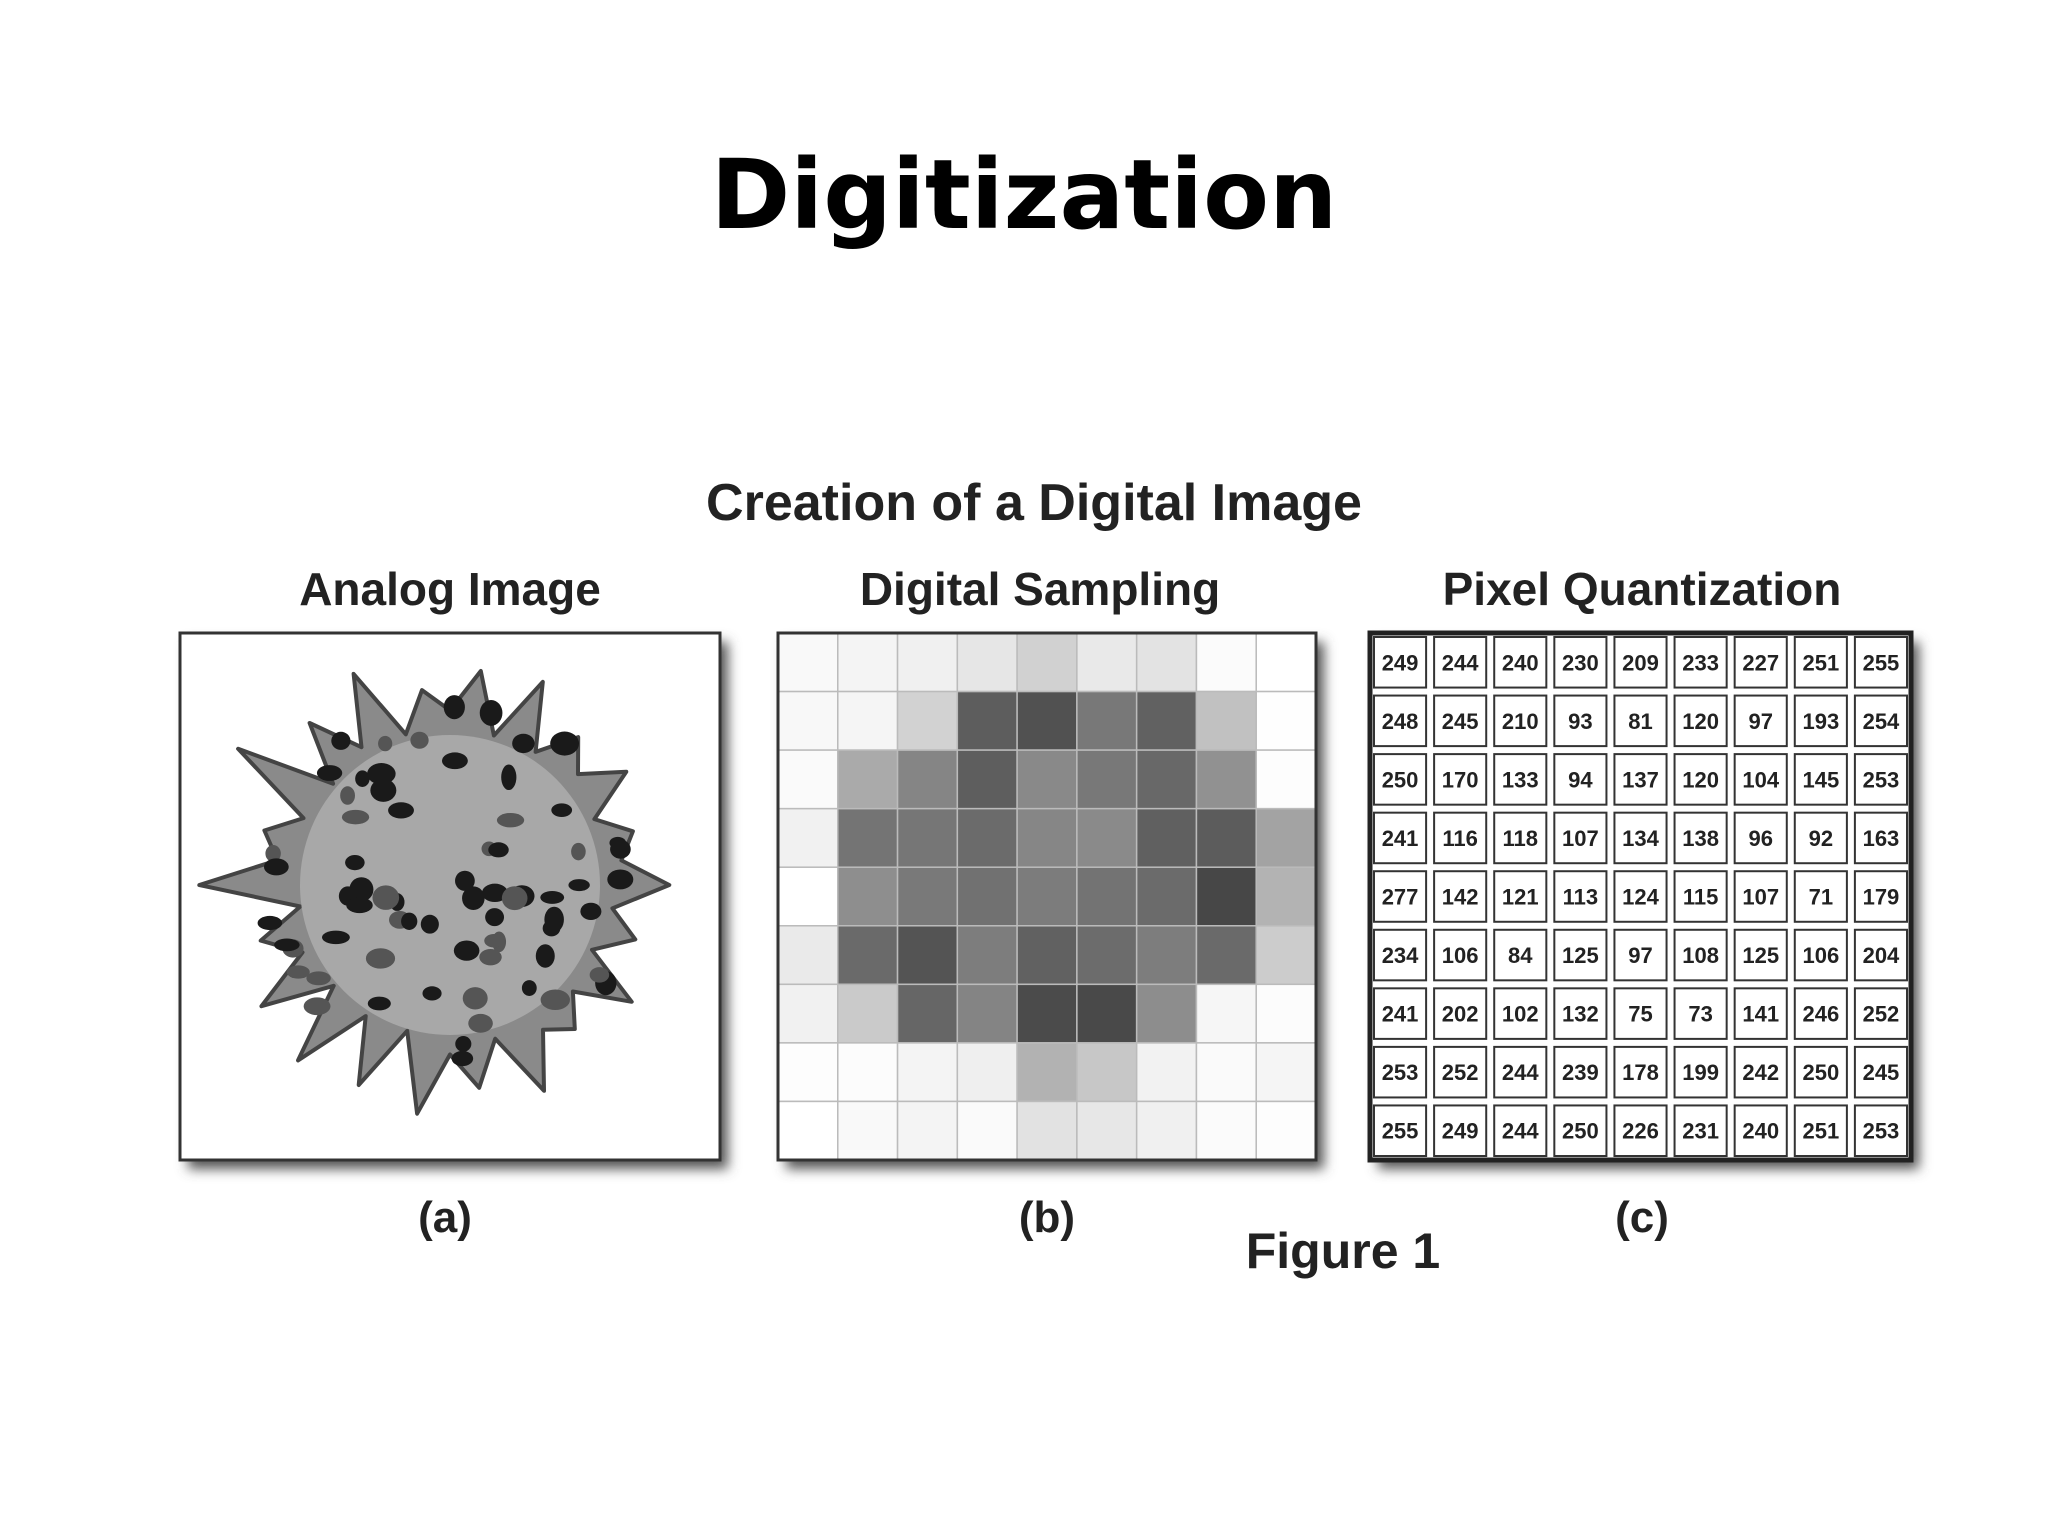 This screenshot has height=1536, width=2048. Describe the element at coordinates (1400, 721) in the screenshot. I see `pixel-value: 248` at that location.